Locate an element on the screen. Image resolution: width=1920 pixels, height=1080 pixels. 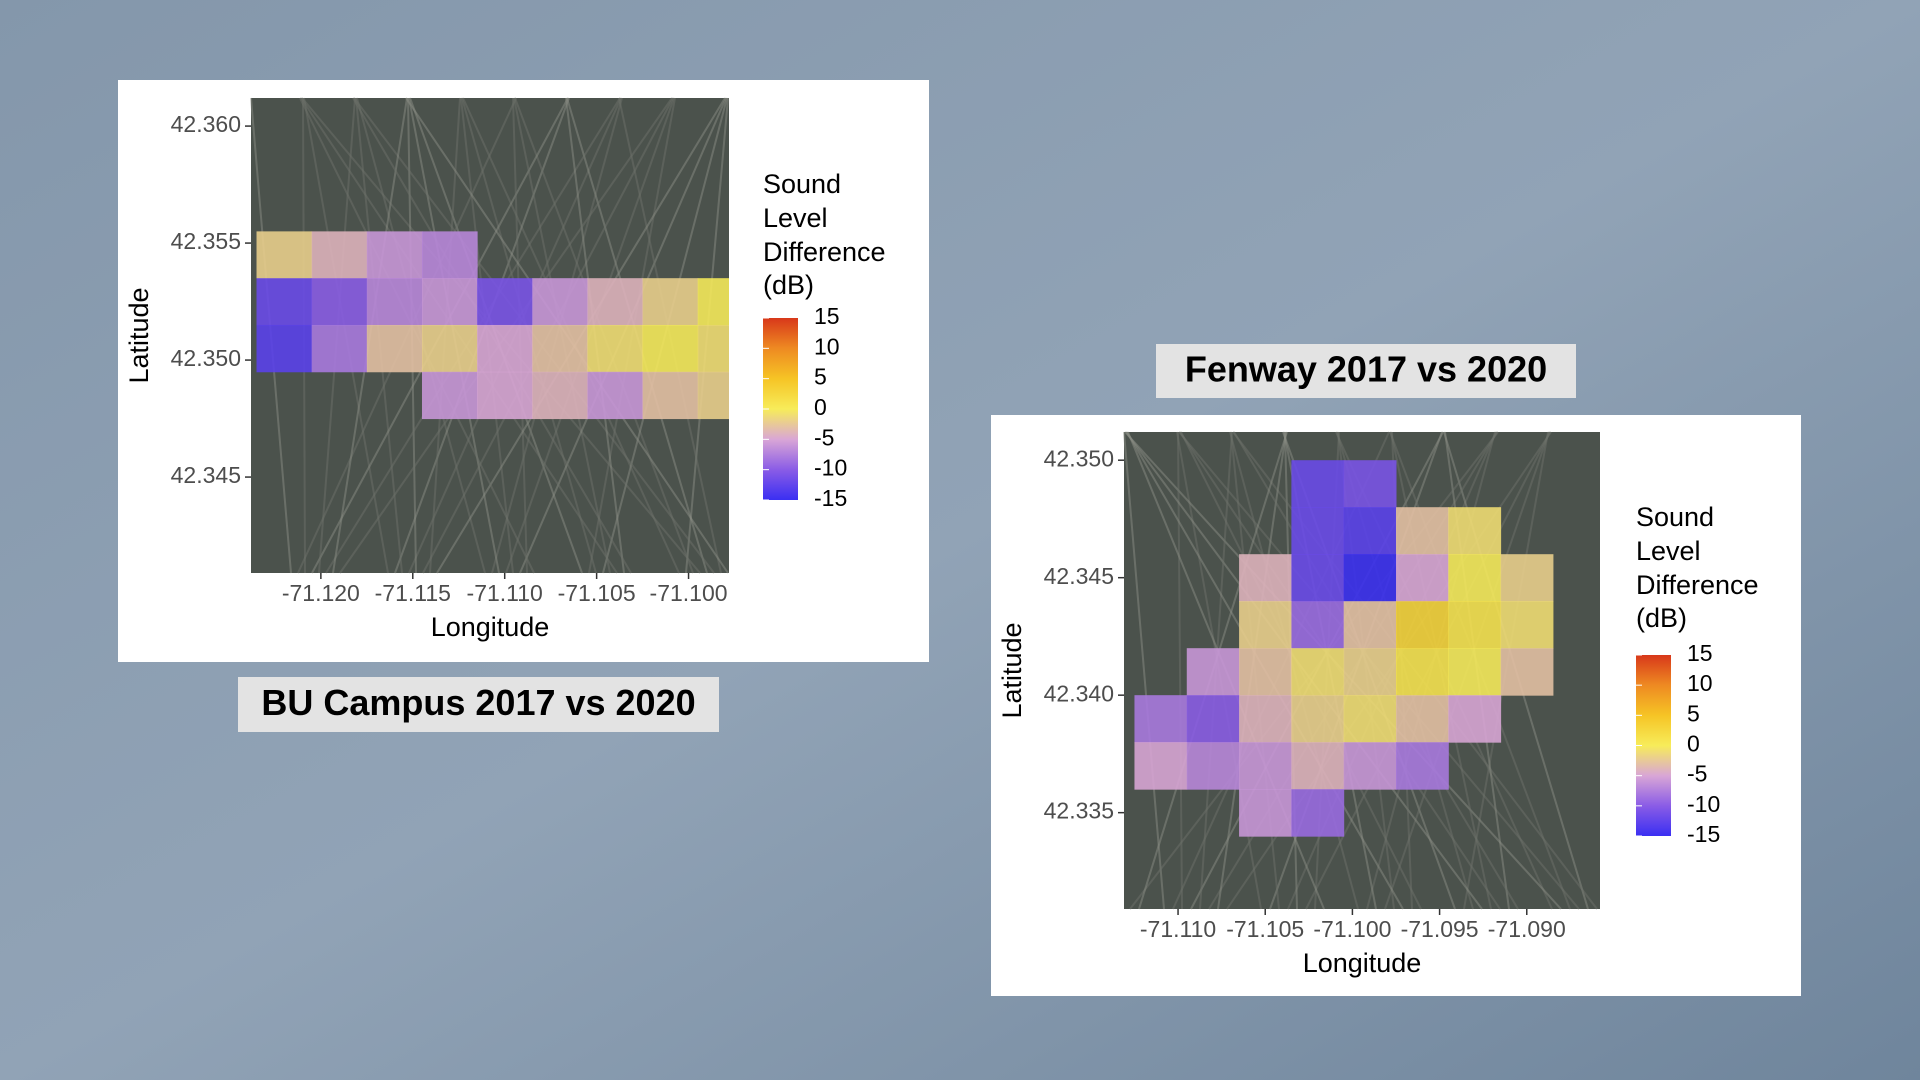
x-tick-label: -71.090 is located at coordinates (1527, 929).